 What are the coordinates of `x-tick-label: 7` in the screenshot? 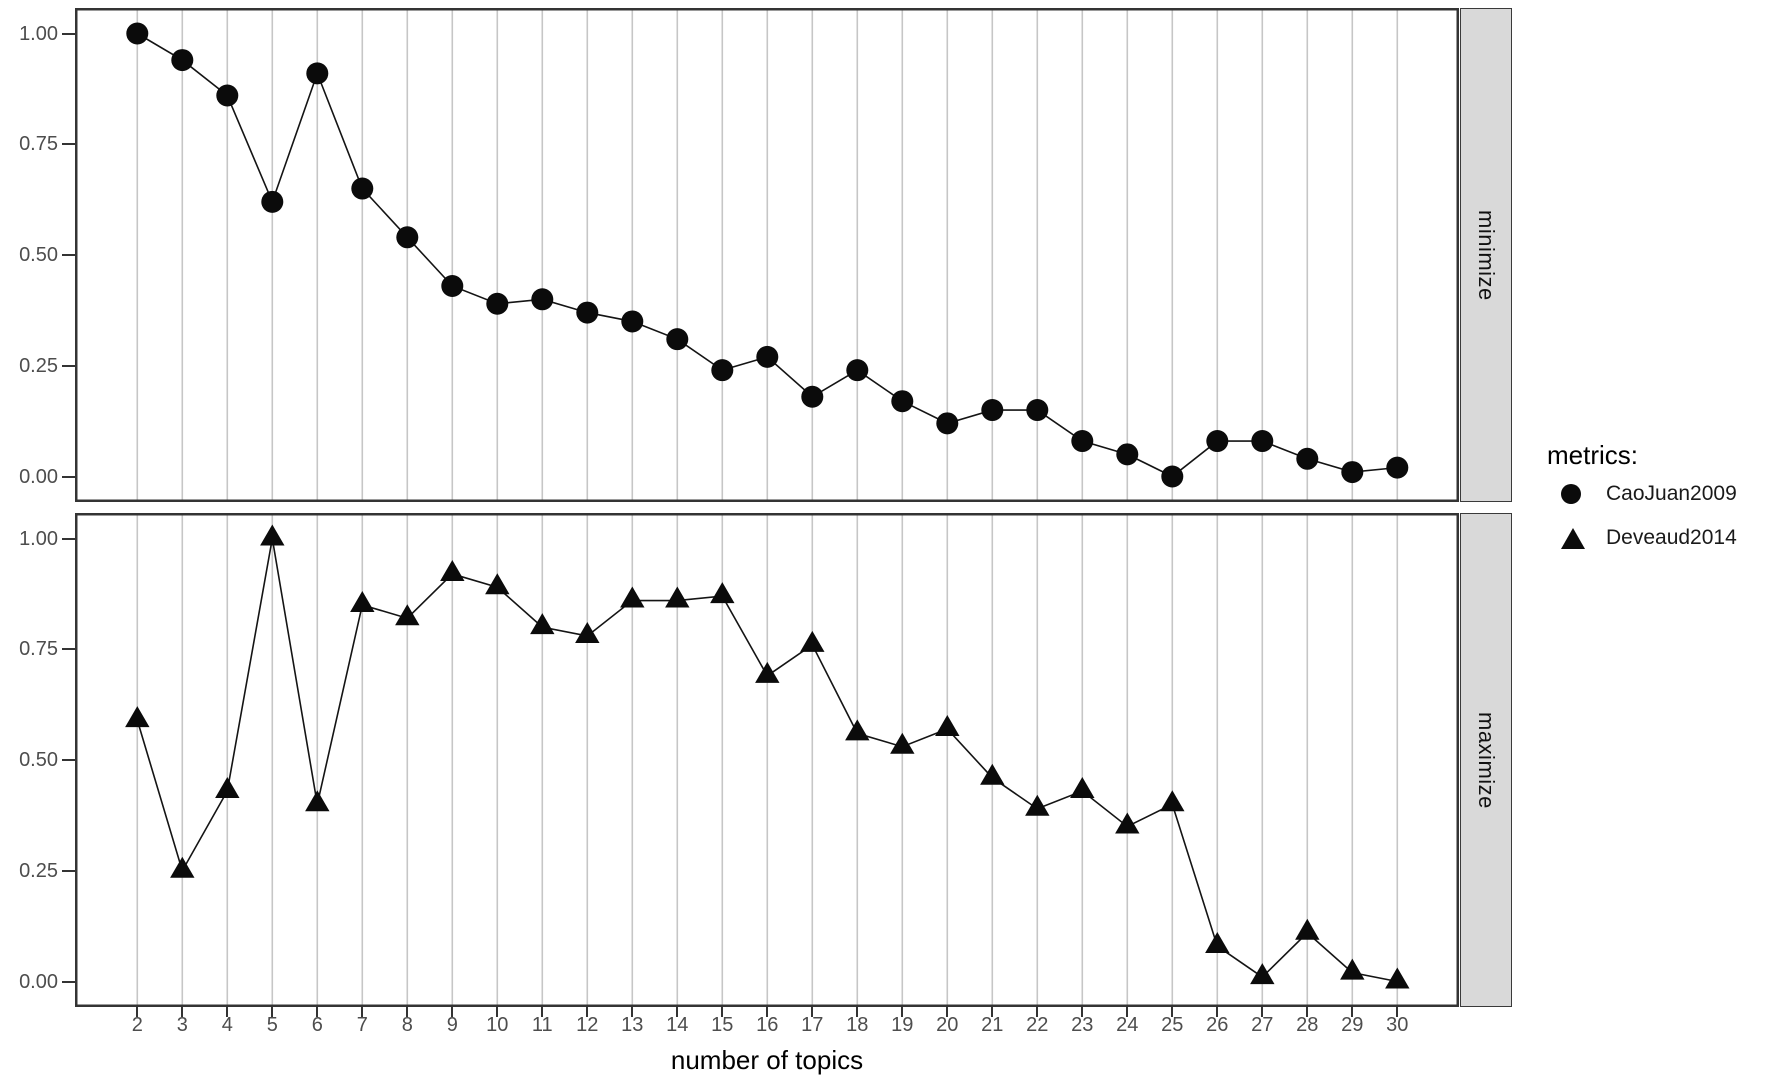 It's located at (362, 1025).